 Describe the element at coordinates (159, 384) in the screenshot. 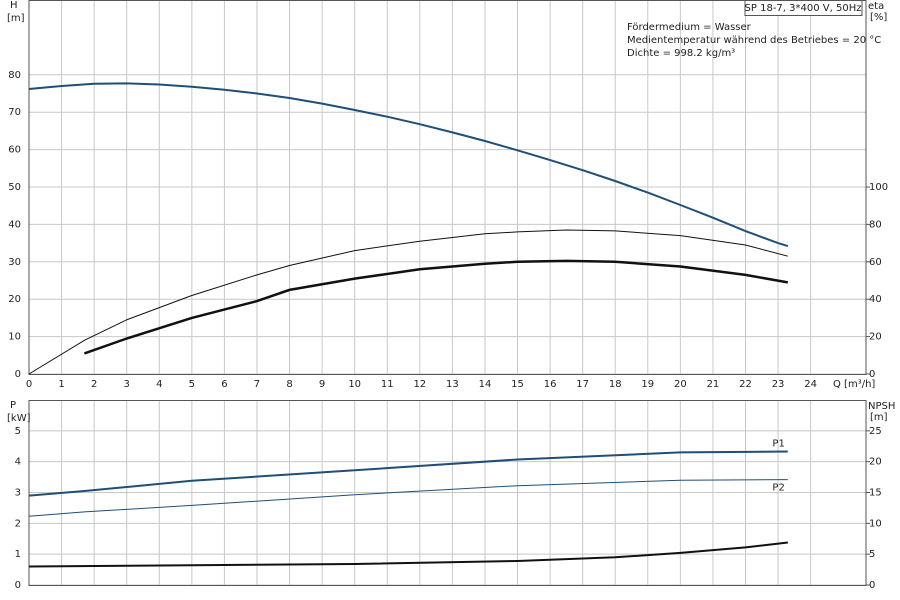

I see `x-tick-label: 4` at that location.